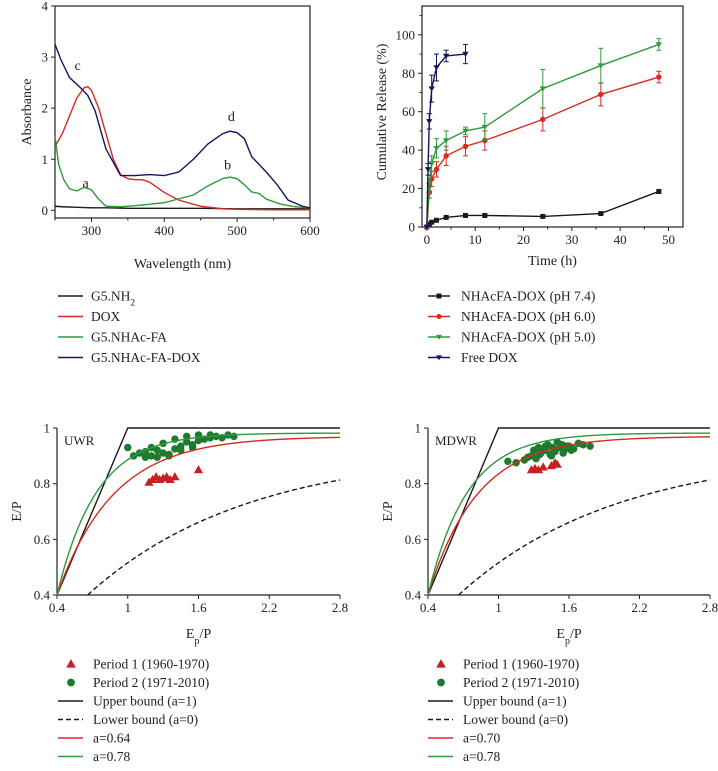 The height and width of the screenshot is (771, 718). Describe the element at coordinates (132, 304) in the screenshot. I see `legend-subscript: 2` at that location.